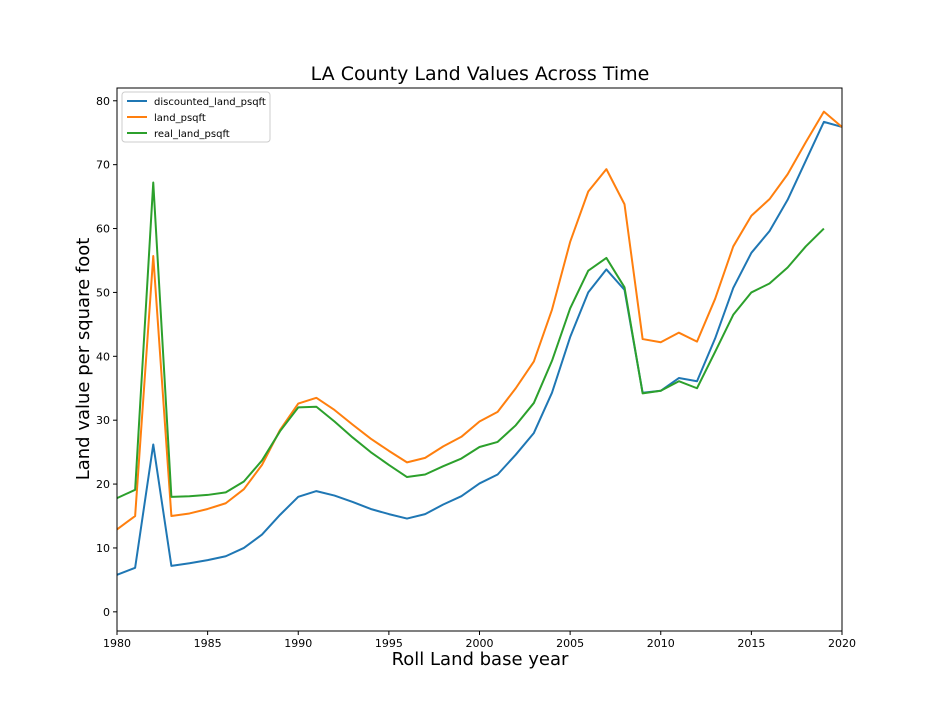 This screenshot has width=936, height=720. I want to click on y-axis-ticks: 0 10 20 30 40 50 60 70 80, so click(106, 357).